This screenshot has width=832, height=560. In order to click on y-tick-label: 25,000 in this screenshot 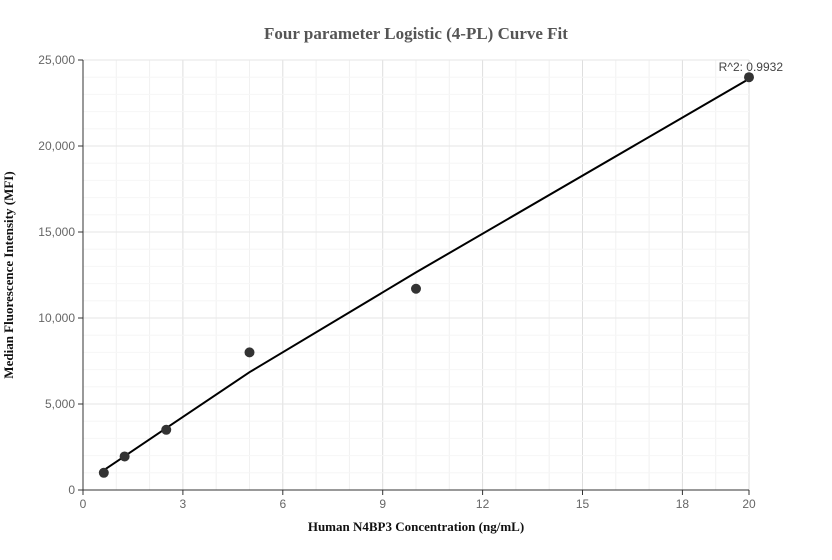, I will do `click(56, 60)`.